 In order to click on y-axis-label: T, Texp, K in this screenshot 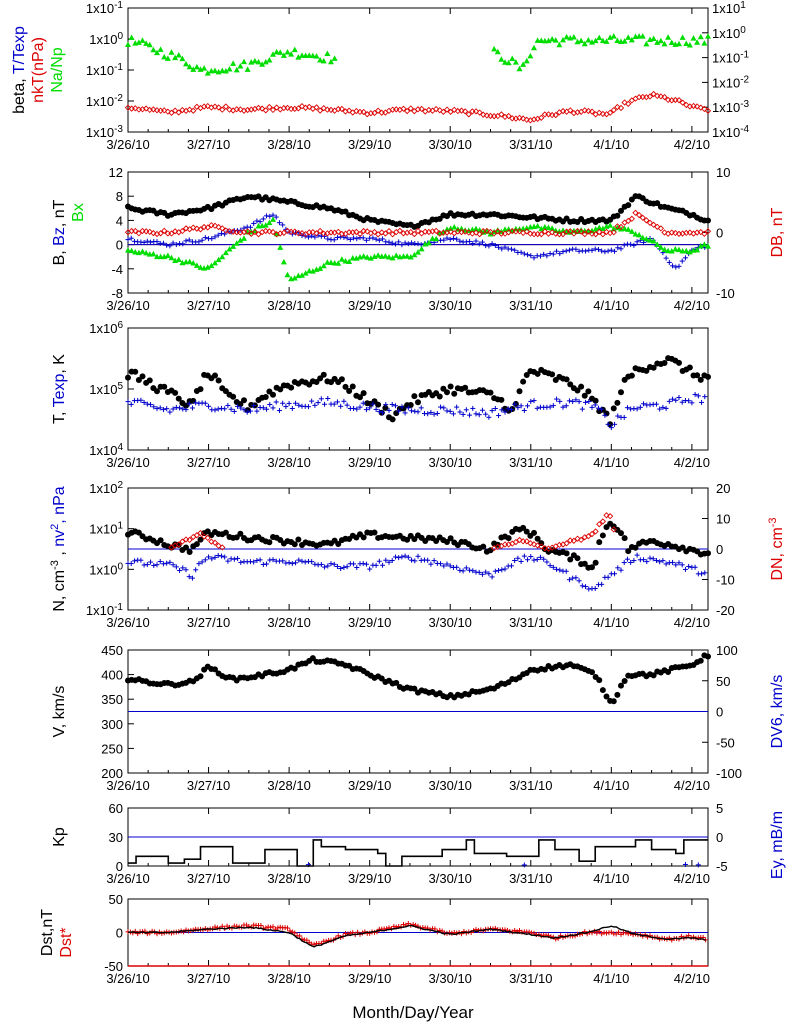, I will do `click(59, 389)`.